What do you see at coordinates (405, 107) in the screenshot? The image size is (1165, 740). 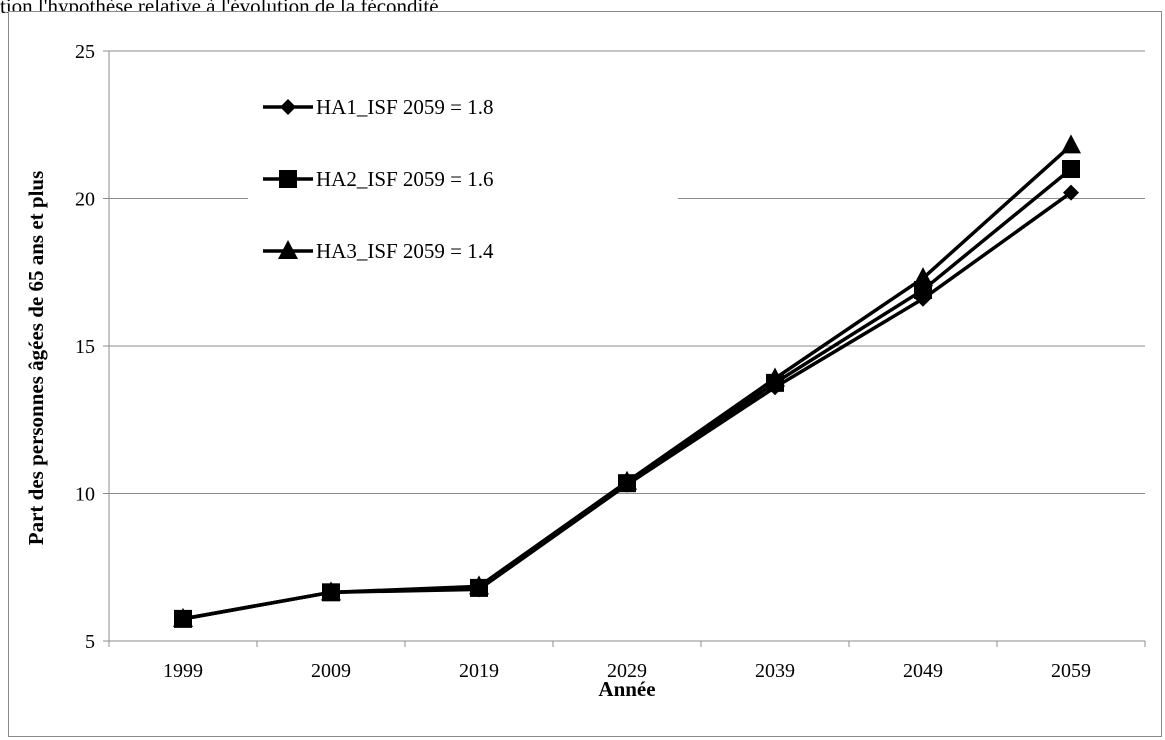 I see `legend-label: HA1_ISF 2059 = 1.8` at bounding box center [405, 107].